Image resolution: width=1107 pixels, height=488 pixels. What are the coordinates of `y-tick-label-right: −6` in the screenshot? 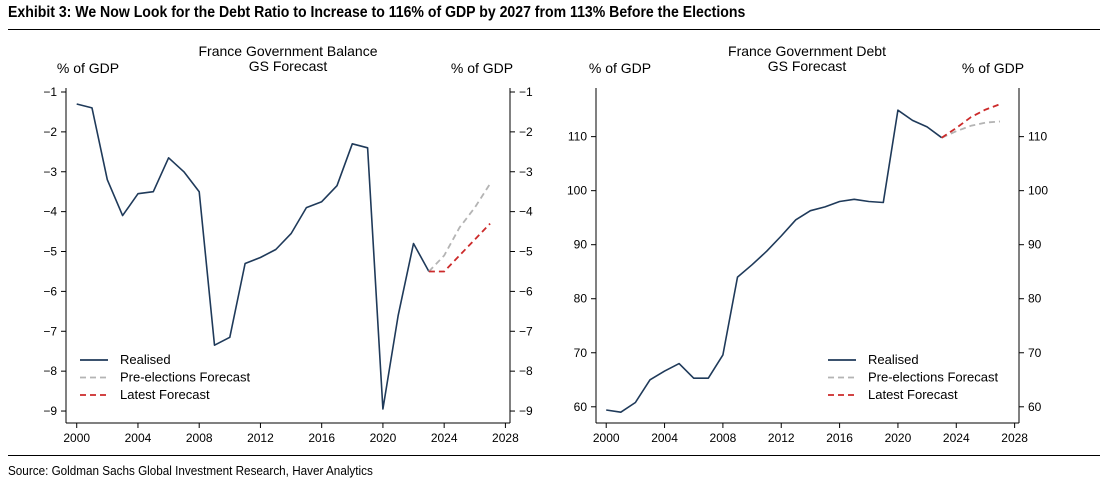 It's located at (526, 291).